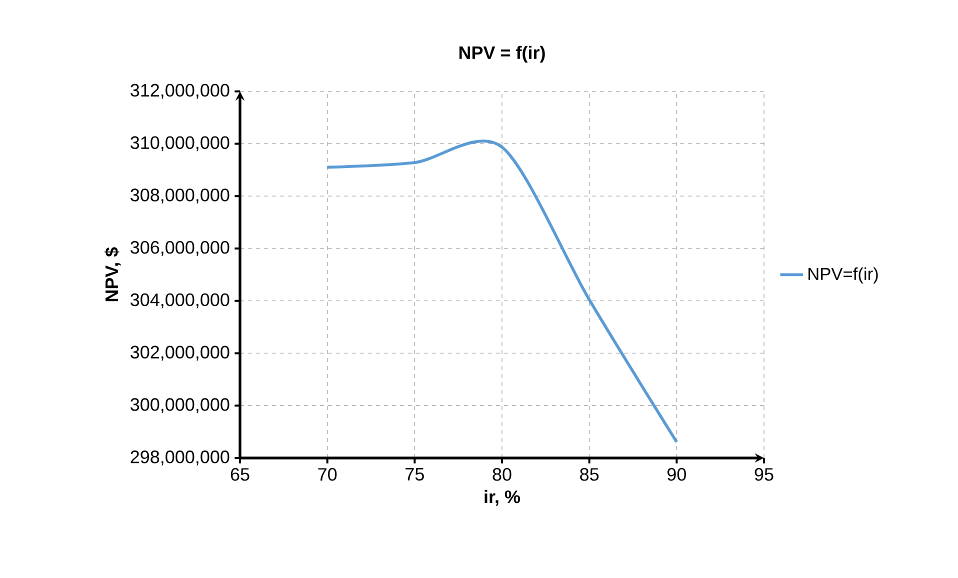 Image resolution: width=958 pixels, height=578 pixels. Describe the element at coordinates (180, 300) in the screenshot. I see `y-tick-label: 304,000,000` at that location.